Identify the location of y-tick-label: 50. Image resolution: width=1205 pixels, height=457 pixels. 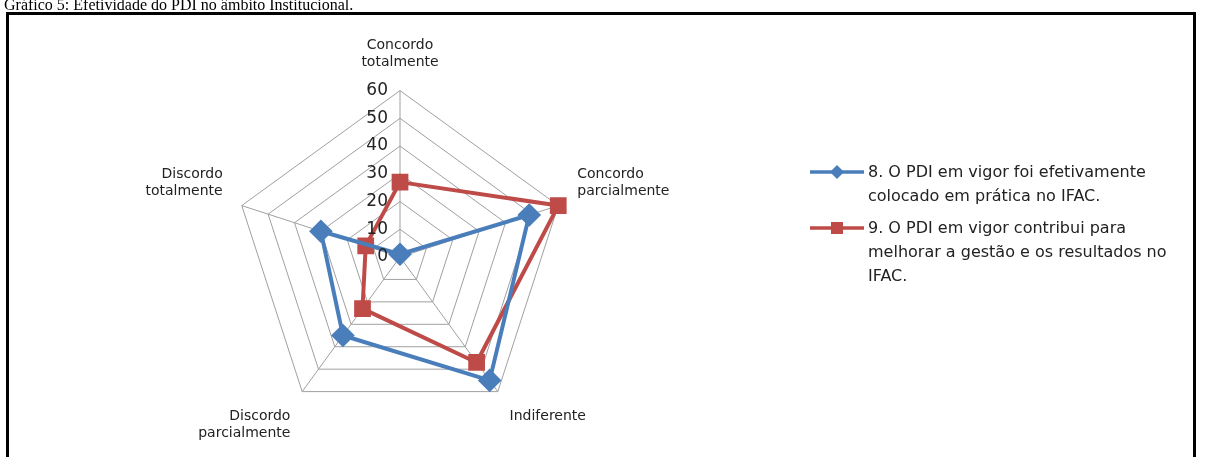
(377, 116).